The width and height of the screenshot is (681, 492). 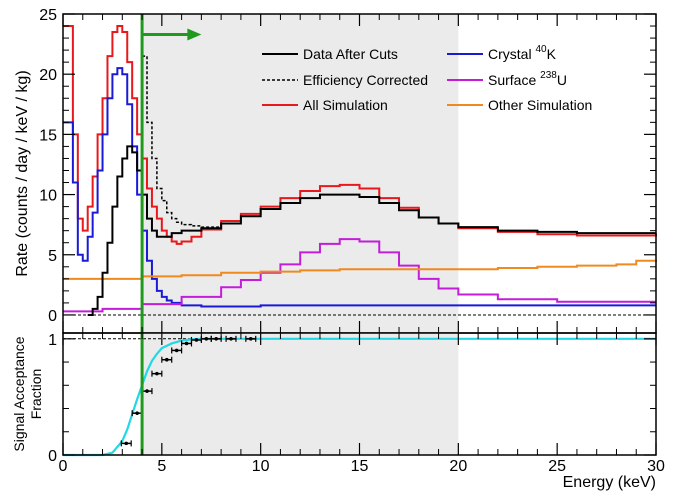 I want to click on energy-x-axis-title: Energy (keV), so click(x=609, y=482).